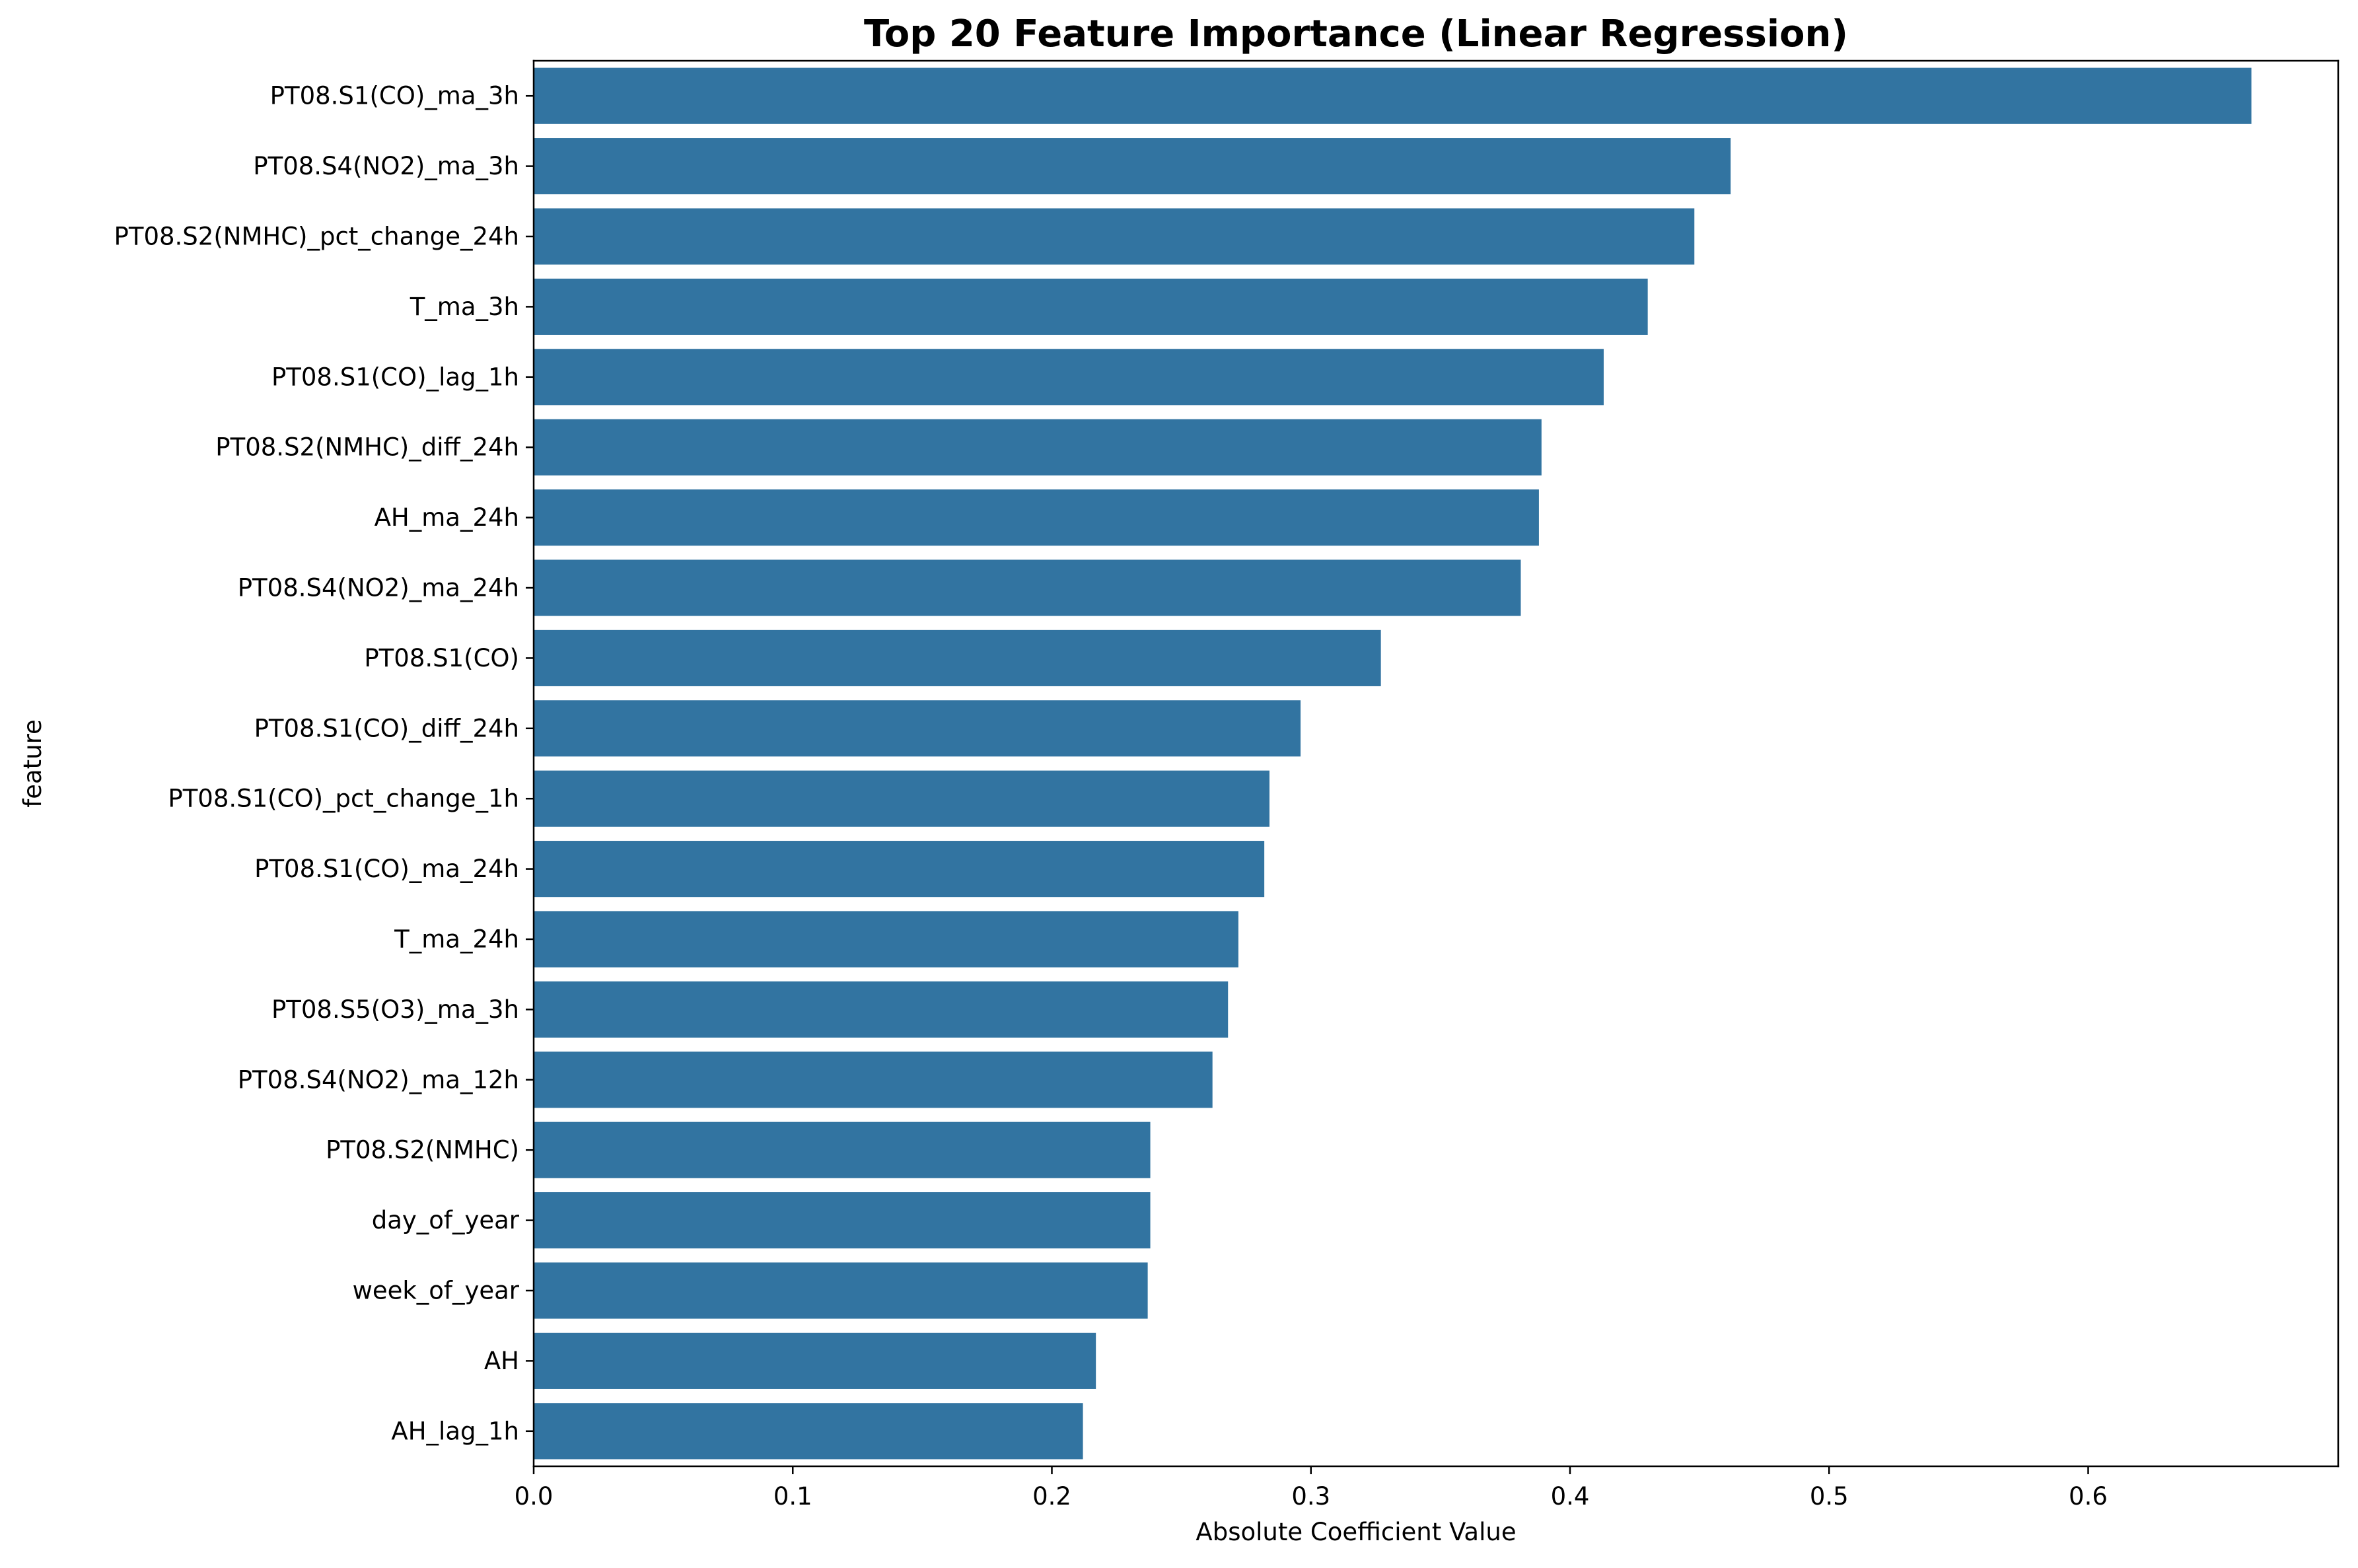 The height and width of the screenshot is (1568, 2358). I want to click on y-tick-label: AH_lag_1h, so click(455, 1431).